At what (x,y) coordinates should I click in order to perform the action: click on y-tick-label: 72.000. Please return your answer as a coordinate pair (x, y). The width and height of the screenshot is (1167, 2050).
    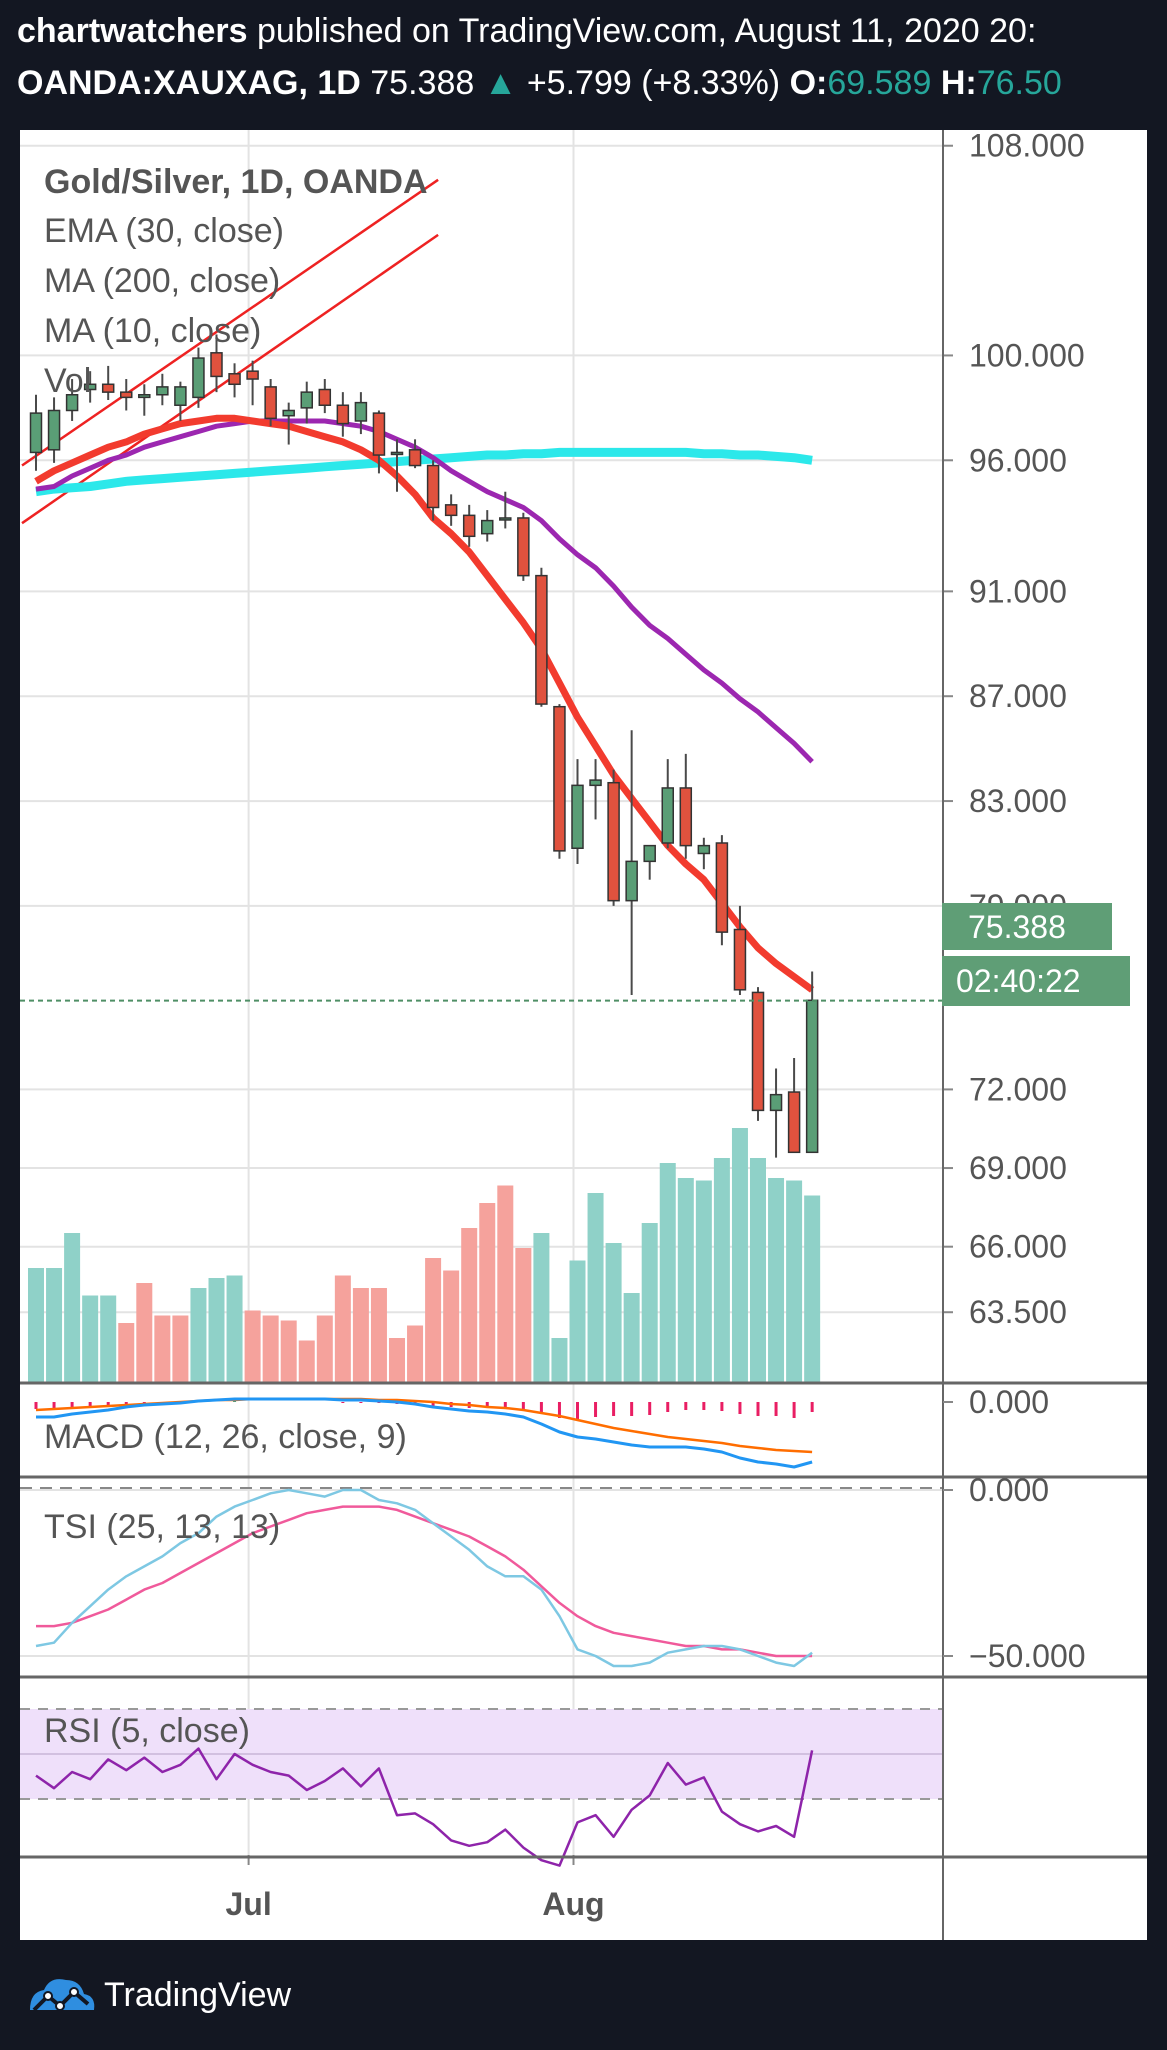
    Looking at the image, I should click on (1018, 1089).